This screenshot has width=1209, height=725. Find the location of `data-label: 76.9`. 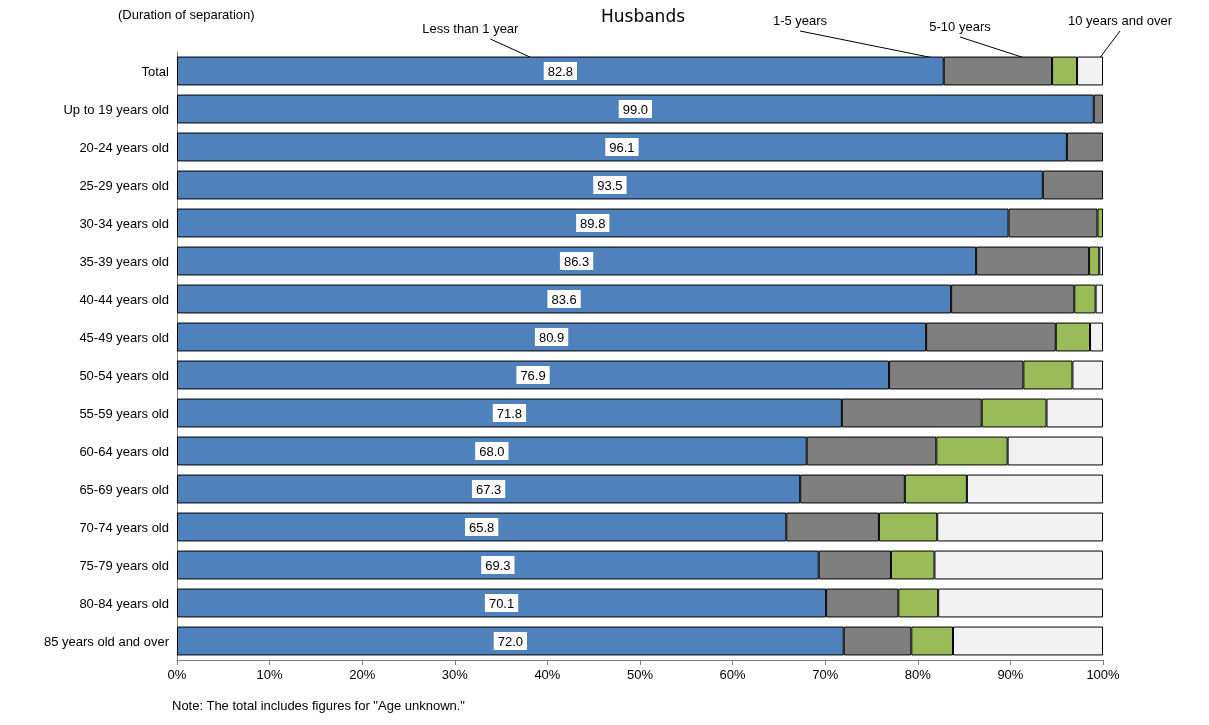

data-label: 76.9 is located at coordinates (533, 375).